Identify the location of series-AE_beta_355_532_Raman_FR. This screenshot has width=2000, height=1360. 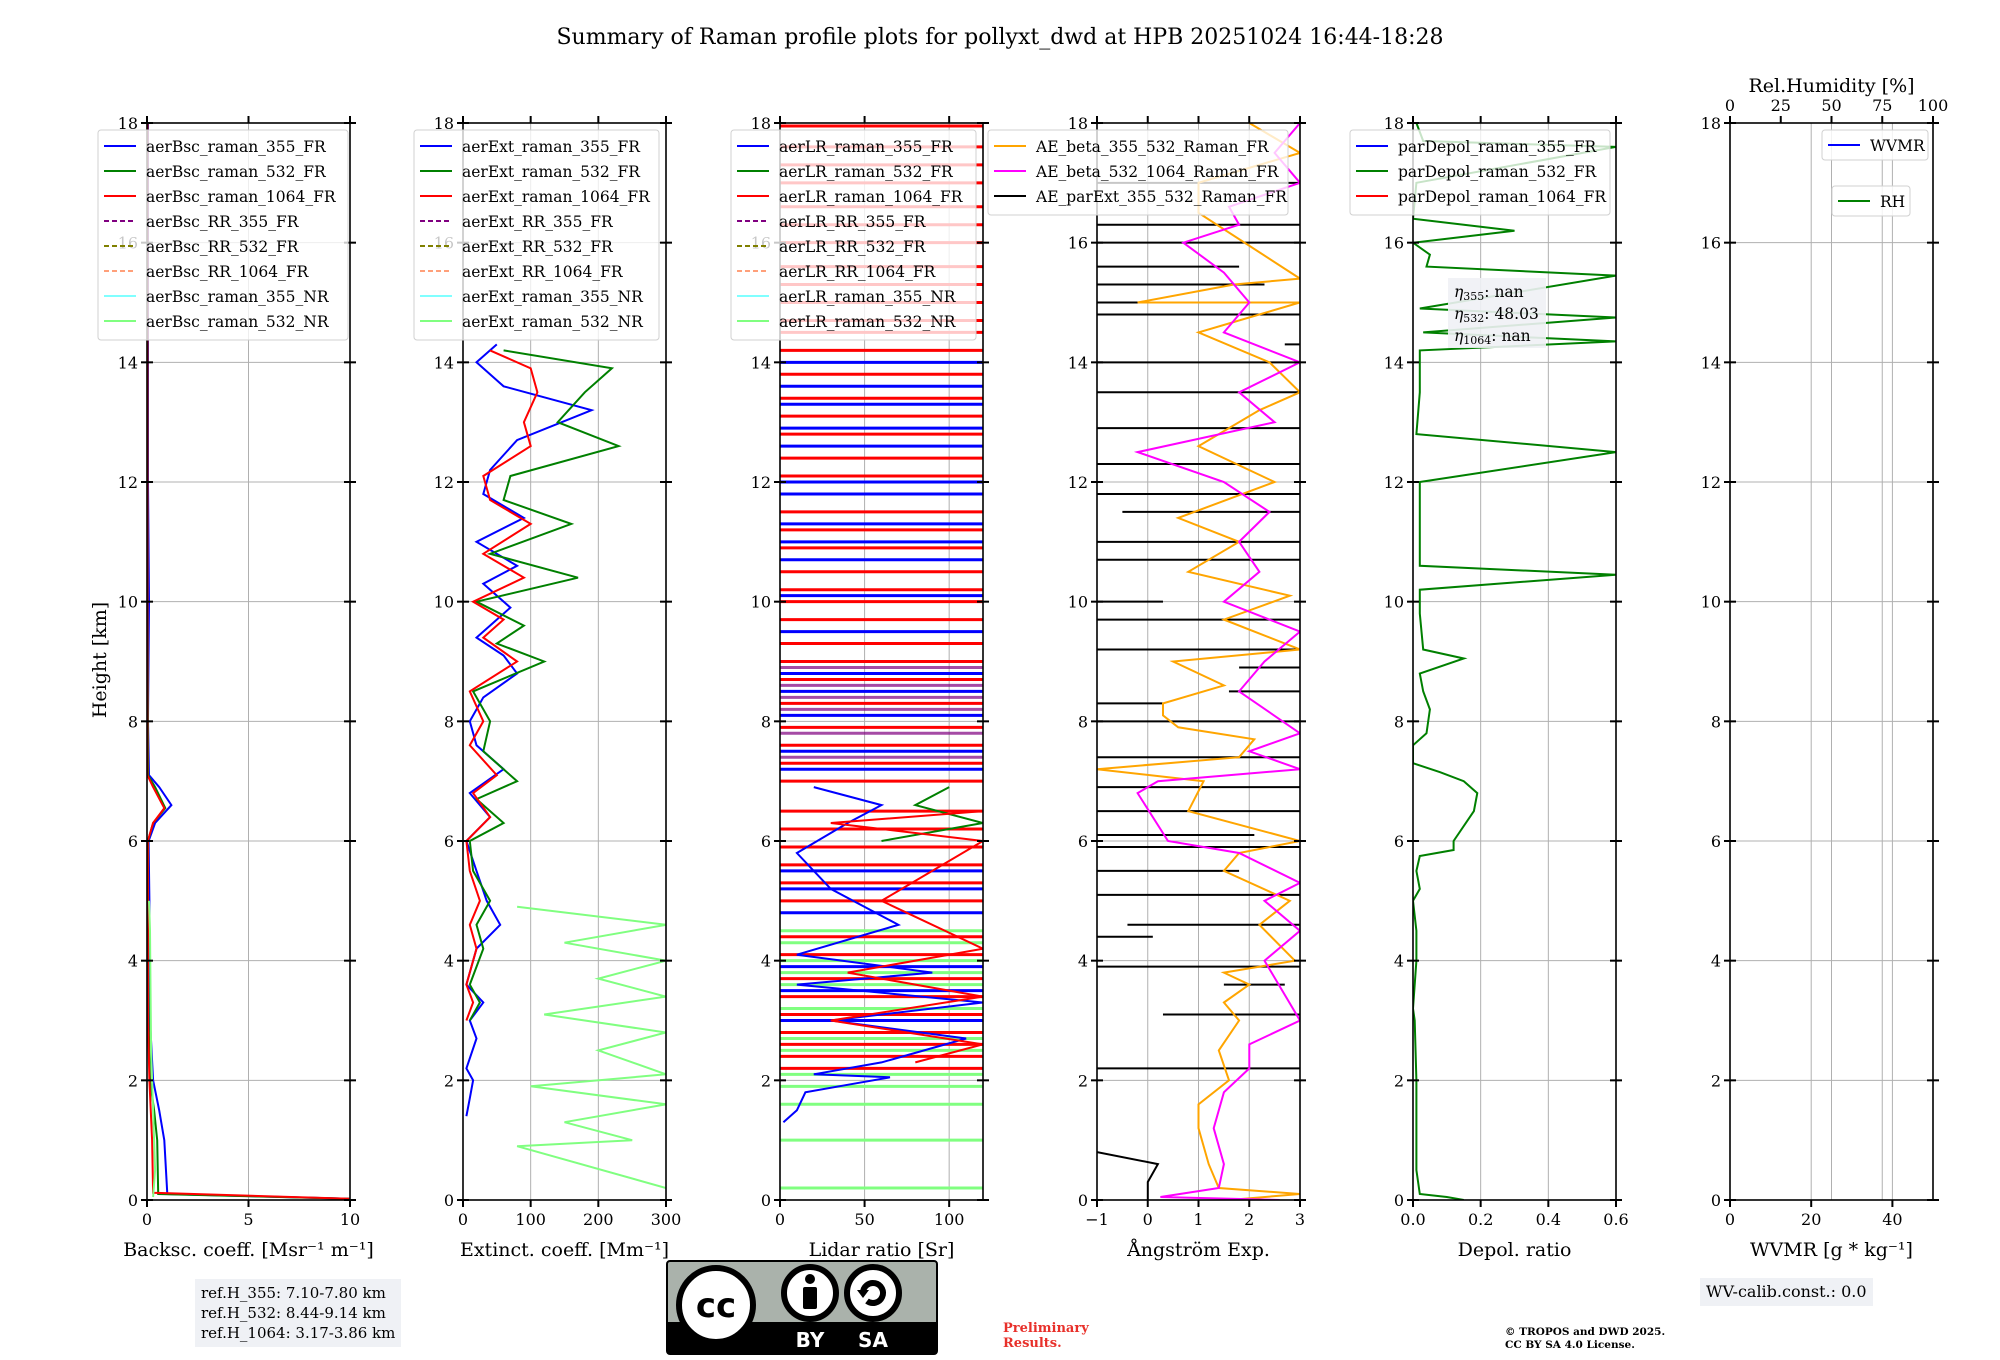
(1198, 661).